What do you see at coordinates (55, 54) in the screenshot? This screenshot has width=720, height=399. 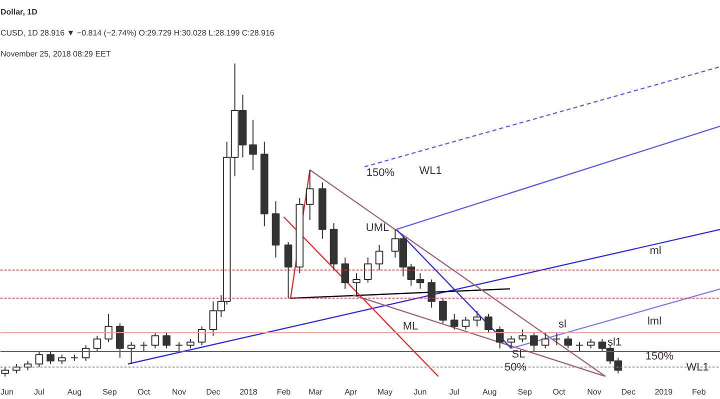 I see `text: November 25, 2018 08:29 EET` at bounding box center [55, 54].